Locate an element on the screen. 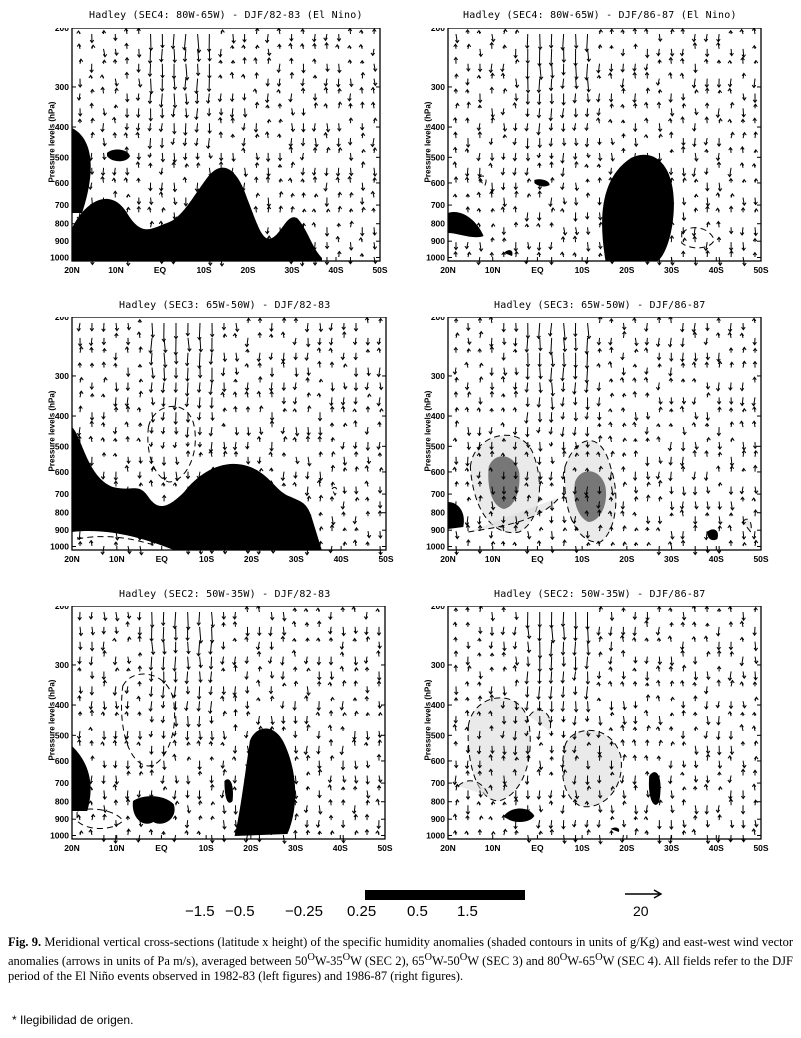 This screenshot has width=801, height=1038. panel-title: Hadley (SEC3: 65W-50W) - DJF/82-83 is located at coordinates (225, 305).